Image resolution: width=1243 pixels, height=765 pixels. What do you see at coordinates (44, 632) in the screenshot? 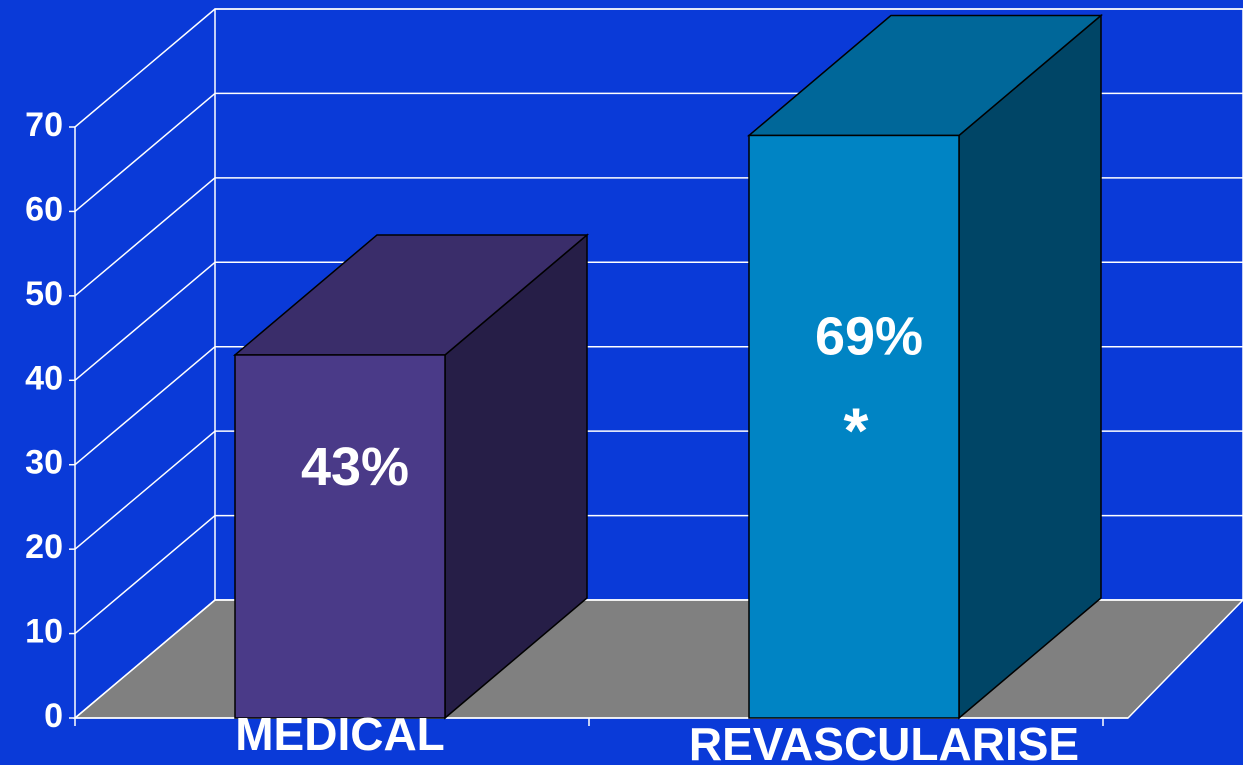
I see `y-tick-label: 10` at bounding box center [44, 632].